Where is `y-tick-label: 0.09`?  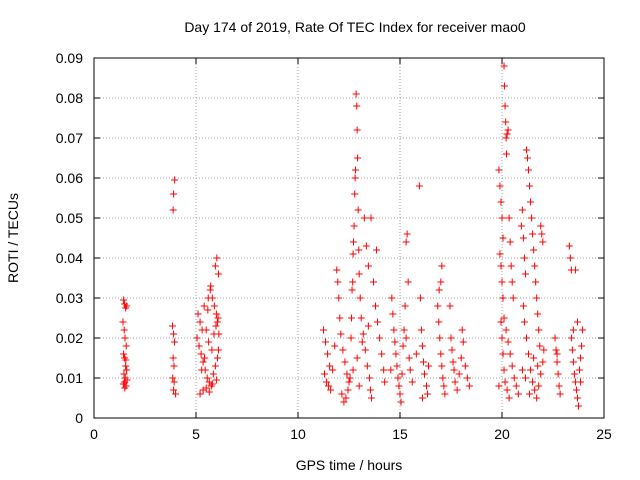 y-tick-label: 0.09 is located at coordinates (69, 58).